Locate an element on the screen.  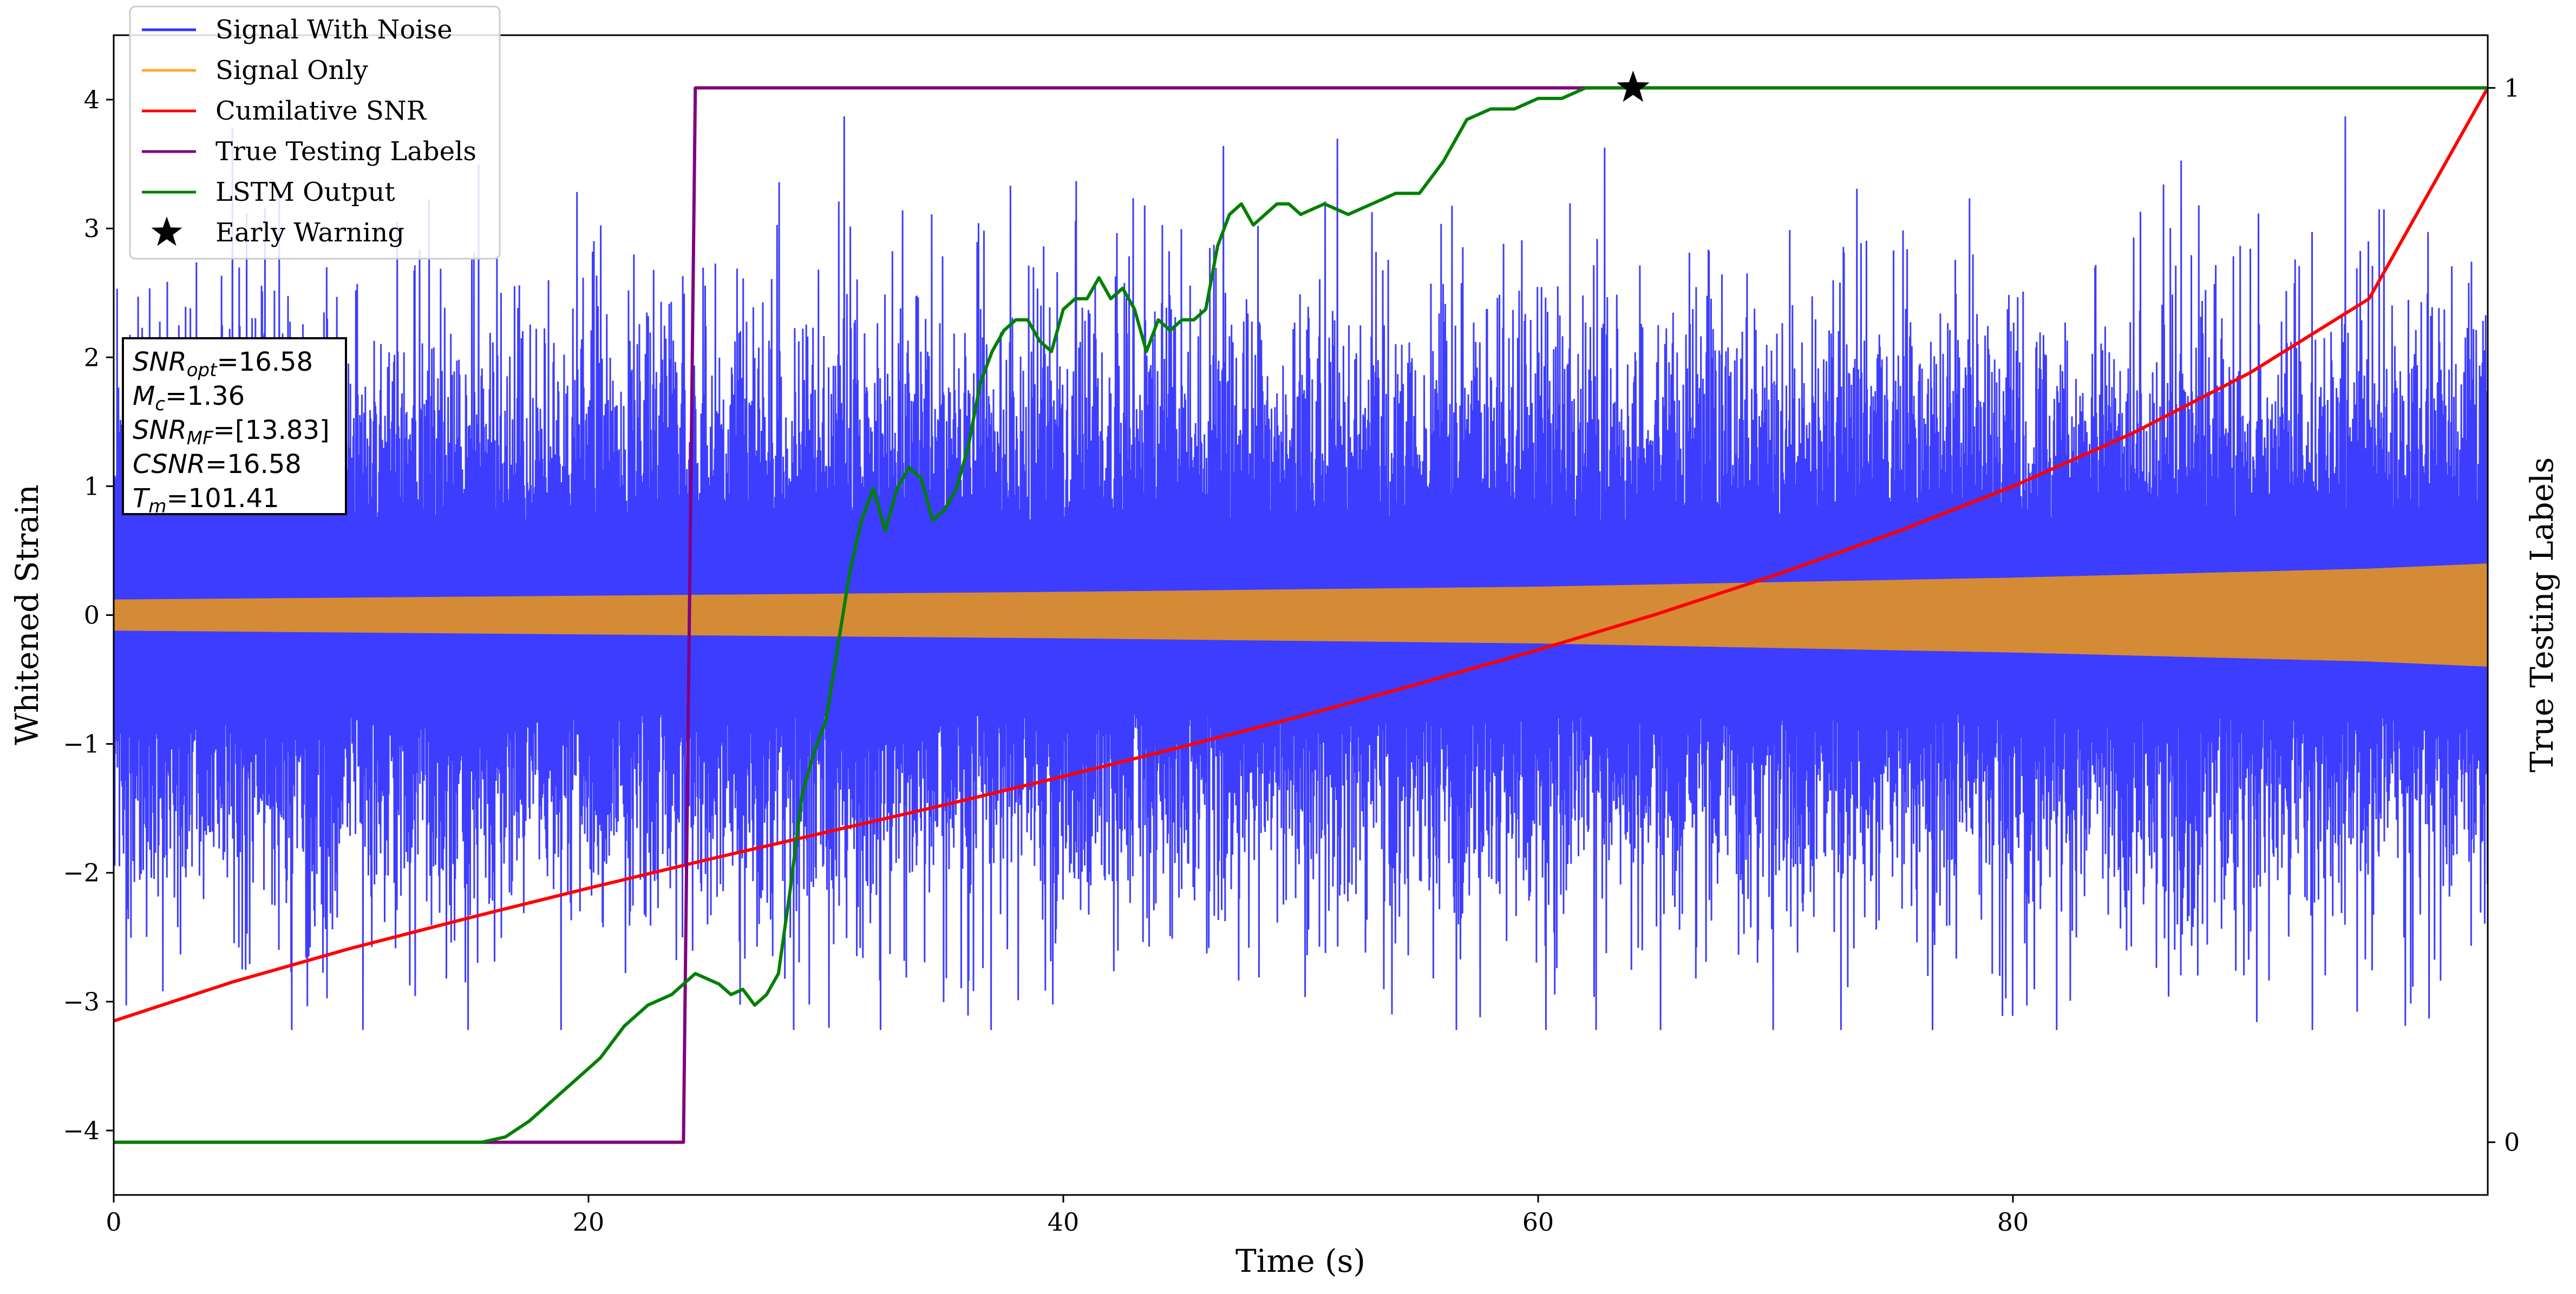
legend-frame is located at coordinates (315, 132).